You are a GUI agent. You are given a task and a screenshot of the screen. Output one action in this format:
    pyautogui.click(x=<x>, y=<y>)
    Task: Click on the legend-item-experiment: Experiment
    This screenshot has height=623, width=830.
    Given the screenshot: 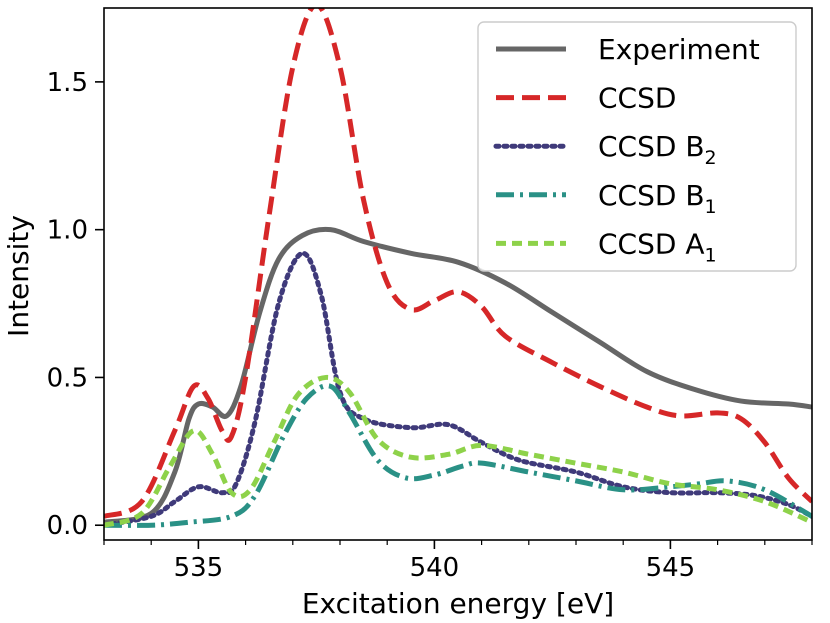 What is the action you would take?
    pyautogui.click(x=628, y=49)
    